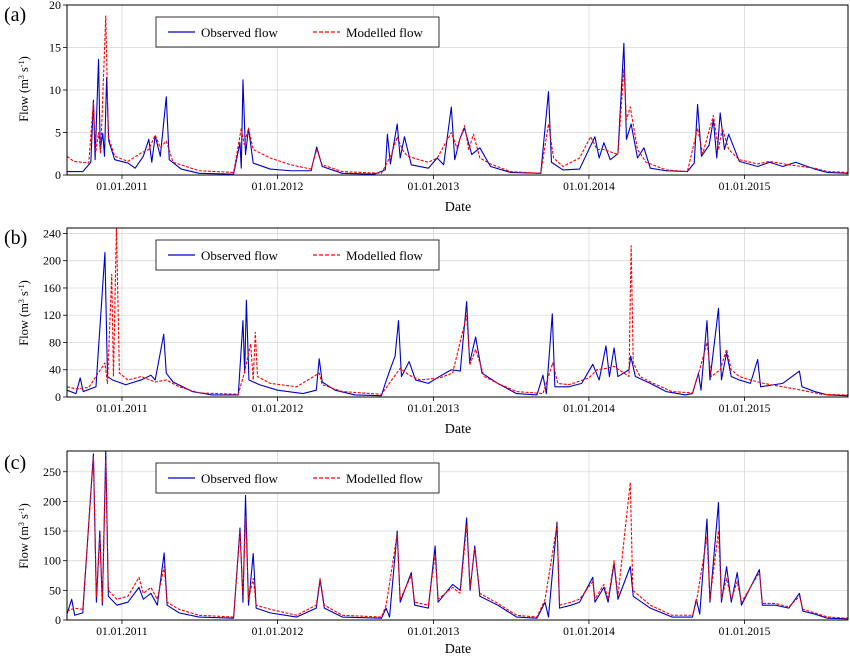 The image size is (850, 661). Describe the element at coordinates (52, 531) in the screenshot. I see `y-tick-label: 150` at that location.